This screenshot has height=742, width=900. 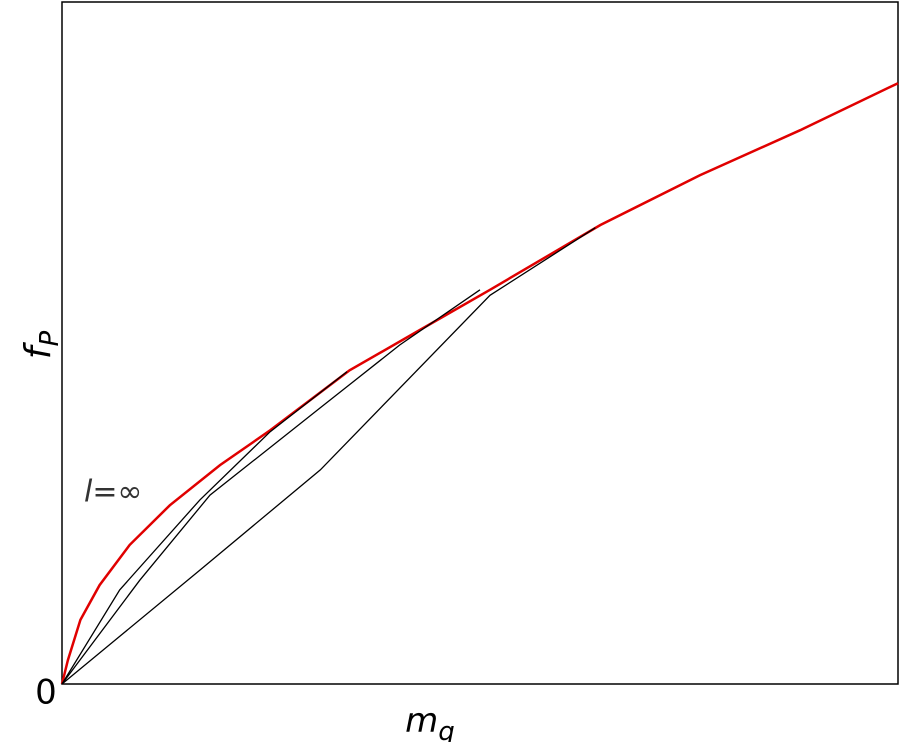 I want to click on series-label: l=∞, so click(x=113, y=492).